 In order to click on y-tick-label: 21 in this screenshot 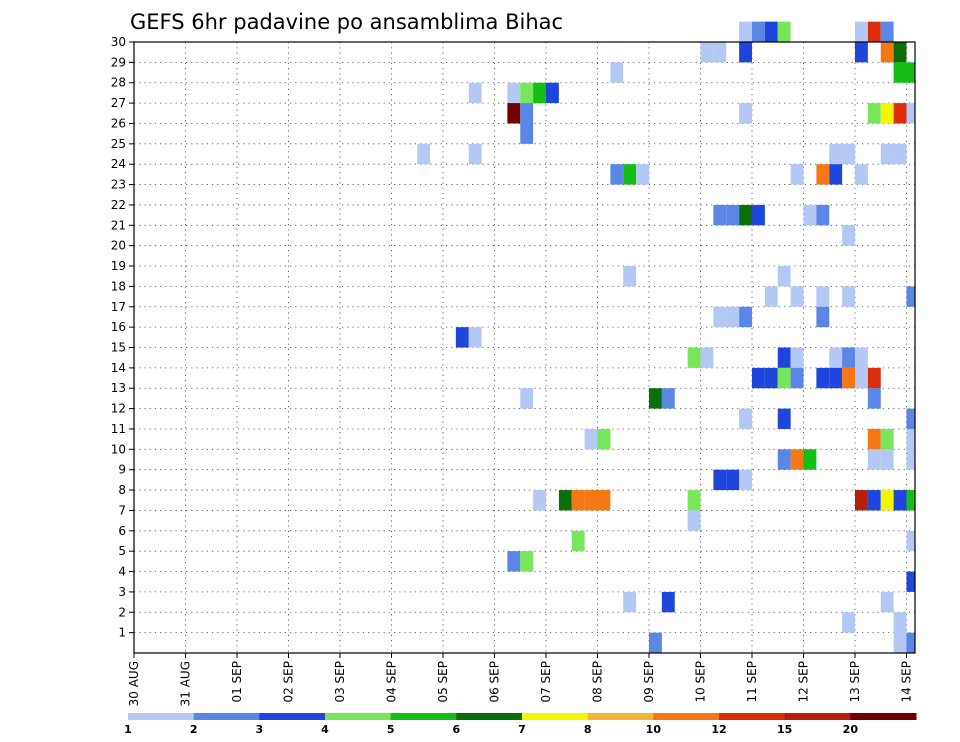, I will do `click(118, 225)`.